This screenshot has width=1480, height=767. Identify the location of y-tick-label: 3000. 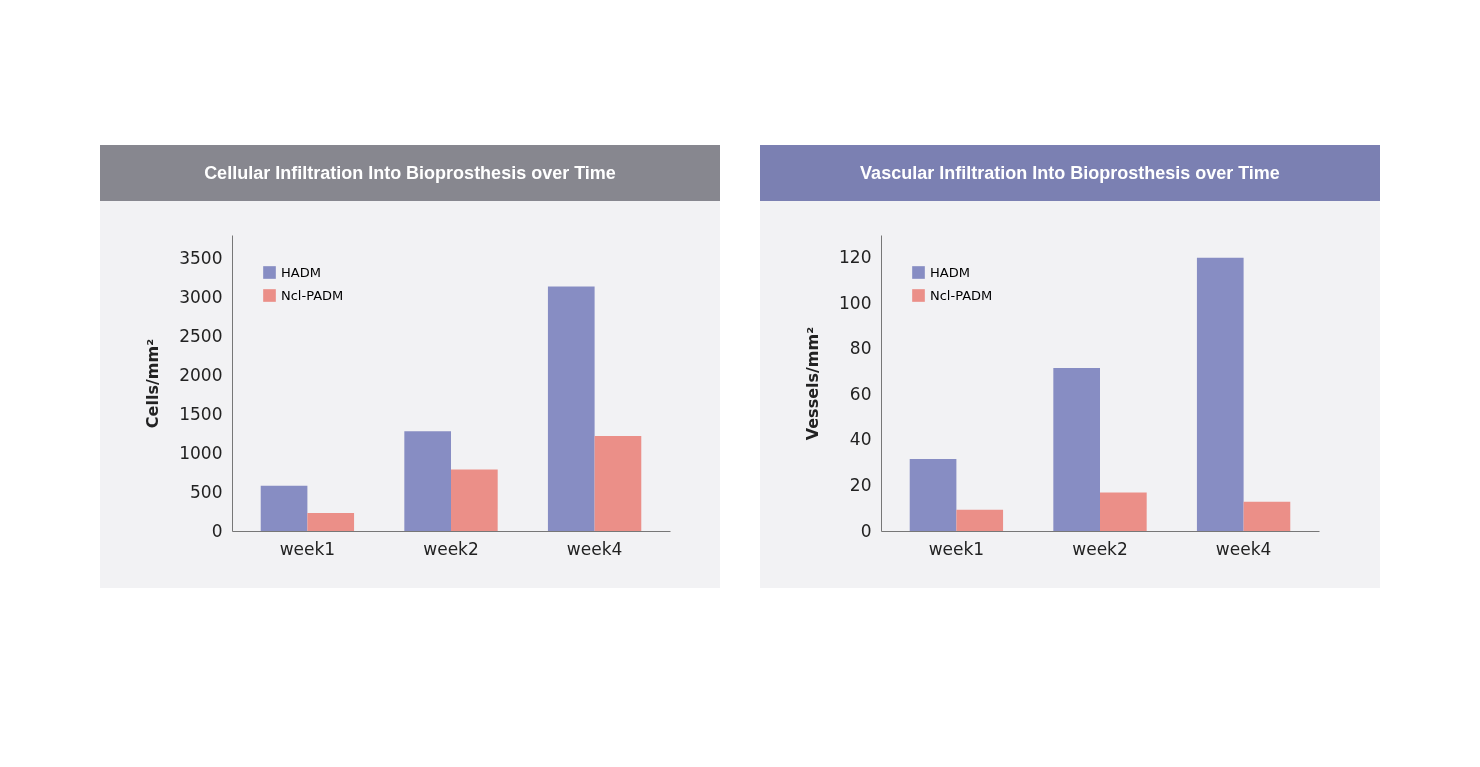
(201, 296).